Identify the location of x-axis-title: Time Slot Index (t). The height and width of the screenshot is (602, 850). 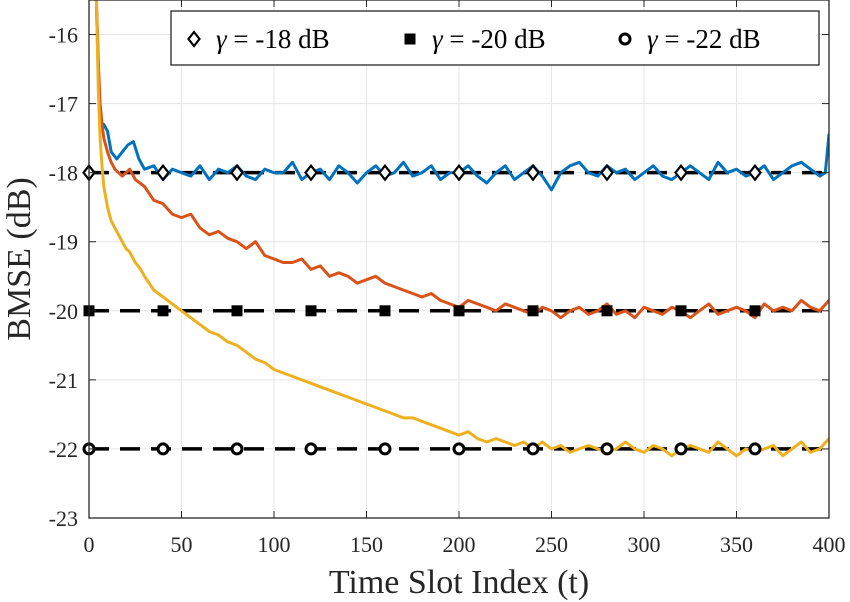
(459, 582).